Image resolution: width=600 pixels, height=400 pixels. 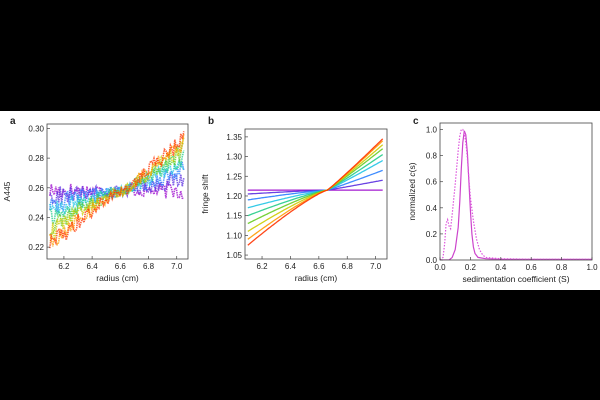 What do you see at coordinates (432, 234) in the screenshot?
I see `y-tick-label: 0.2` at bounding box center [432, 234].